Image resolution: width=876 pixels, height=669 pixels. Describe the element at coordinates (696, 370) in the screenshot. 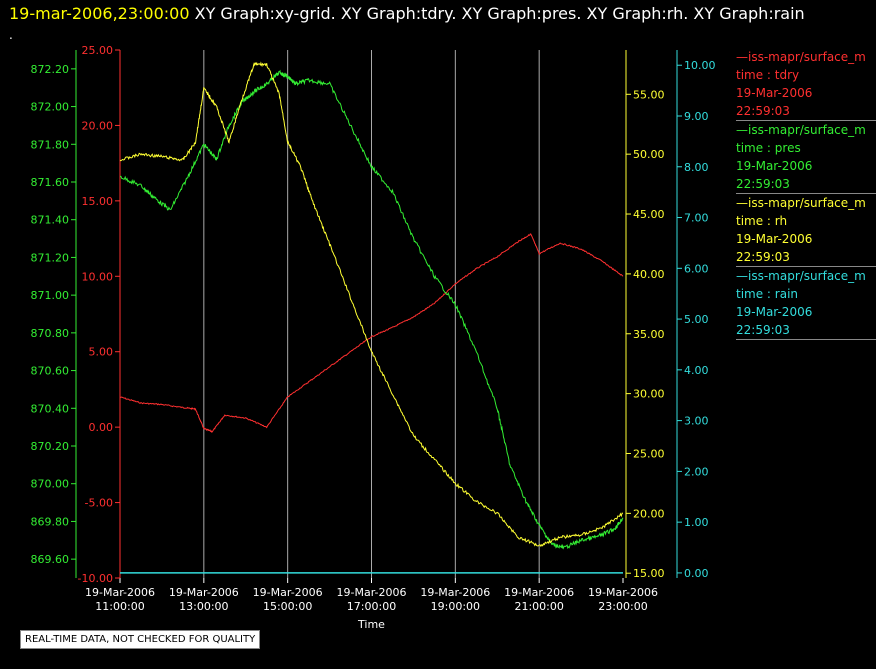

I see `rain-tick-label: 4.00` at that location.